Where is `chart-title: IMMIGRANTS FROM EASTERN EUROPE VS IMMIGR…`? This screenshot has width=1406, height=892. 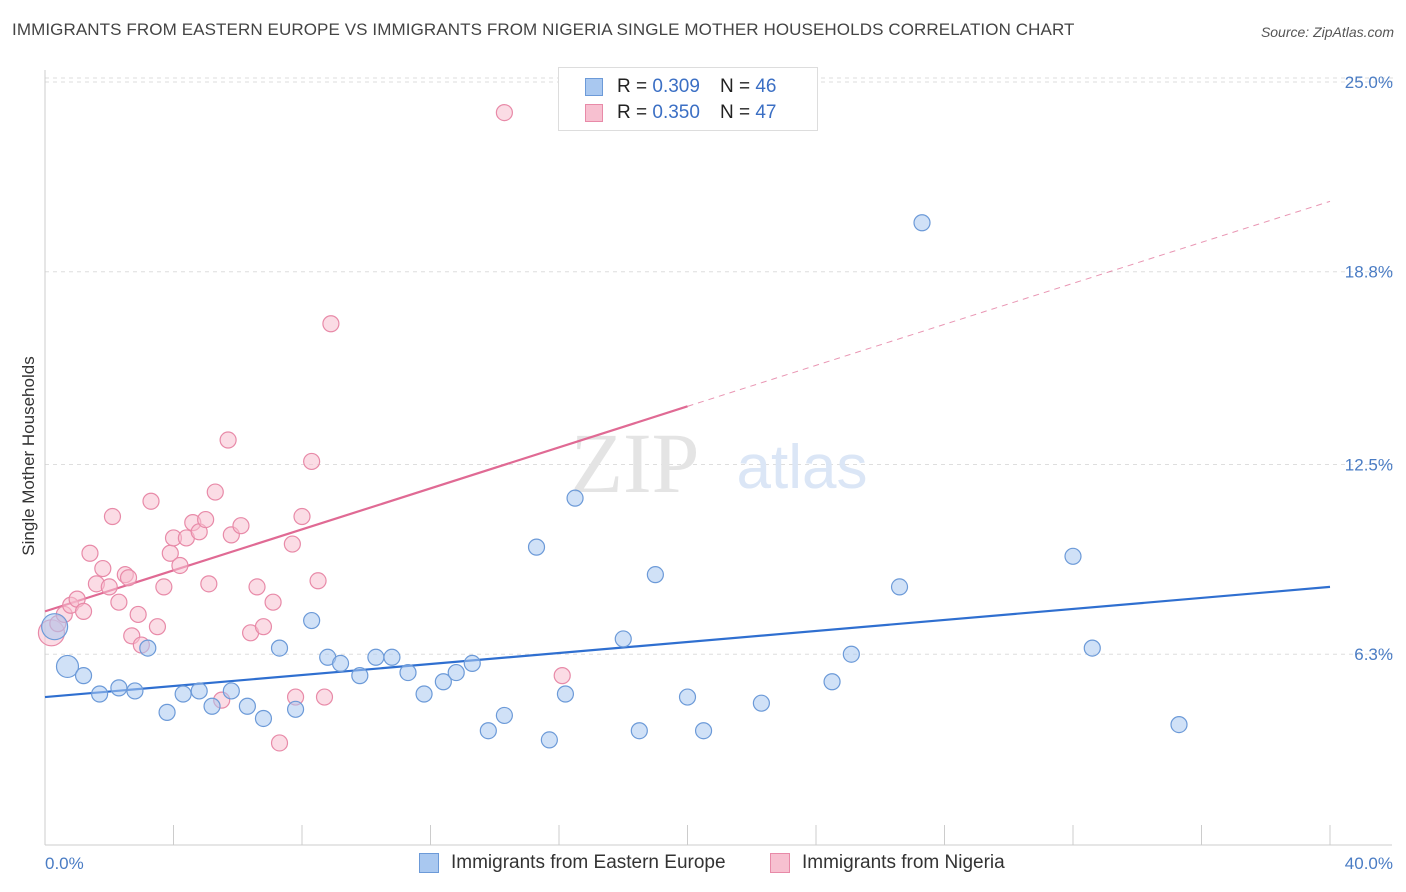 chart-title: IMMIGRANTS FROM EASTERN EUROPE VS IMMIGR… is located at coordinates (543, 29).